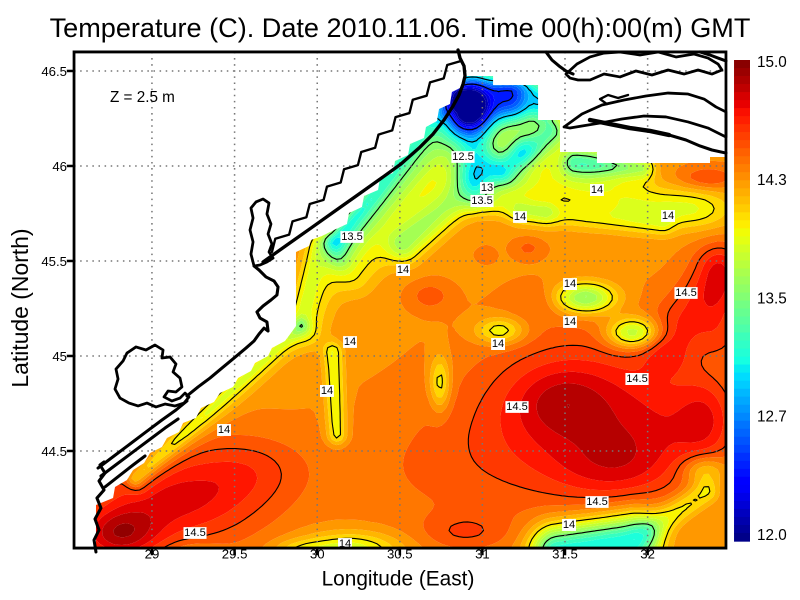  Describe the element at coordinates (772, 180) in the screenshot. I see `svg-text: 14.3` at that location.